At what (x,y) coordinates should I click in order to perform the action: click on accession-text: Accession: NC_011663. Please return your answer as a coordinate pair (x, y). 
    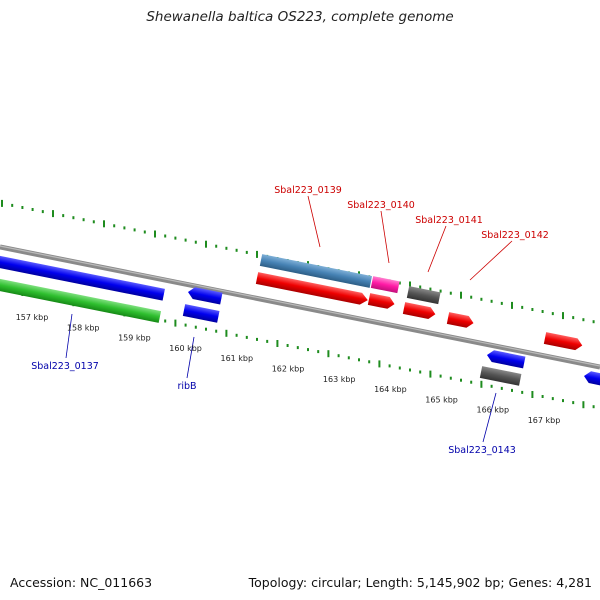
    Looking at the image, I should click on (81, 582).